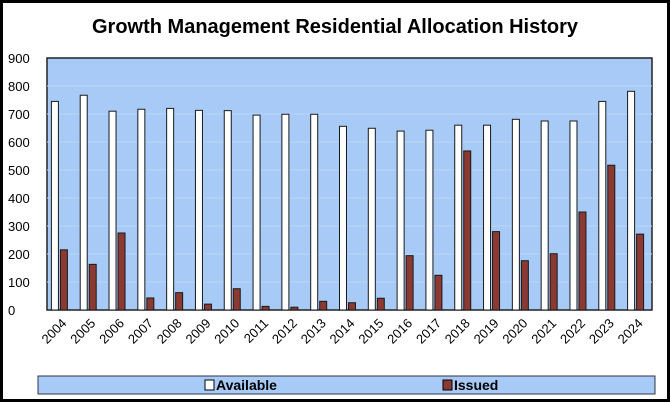 This screenshot has height=402, width=670. I want to click on legend: Available Issued, so click(346, 385).